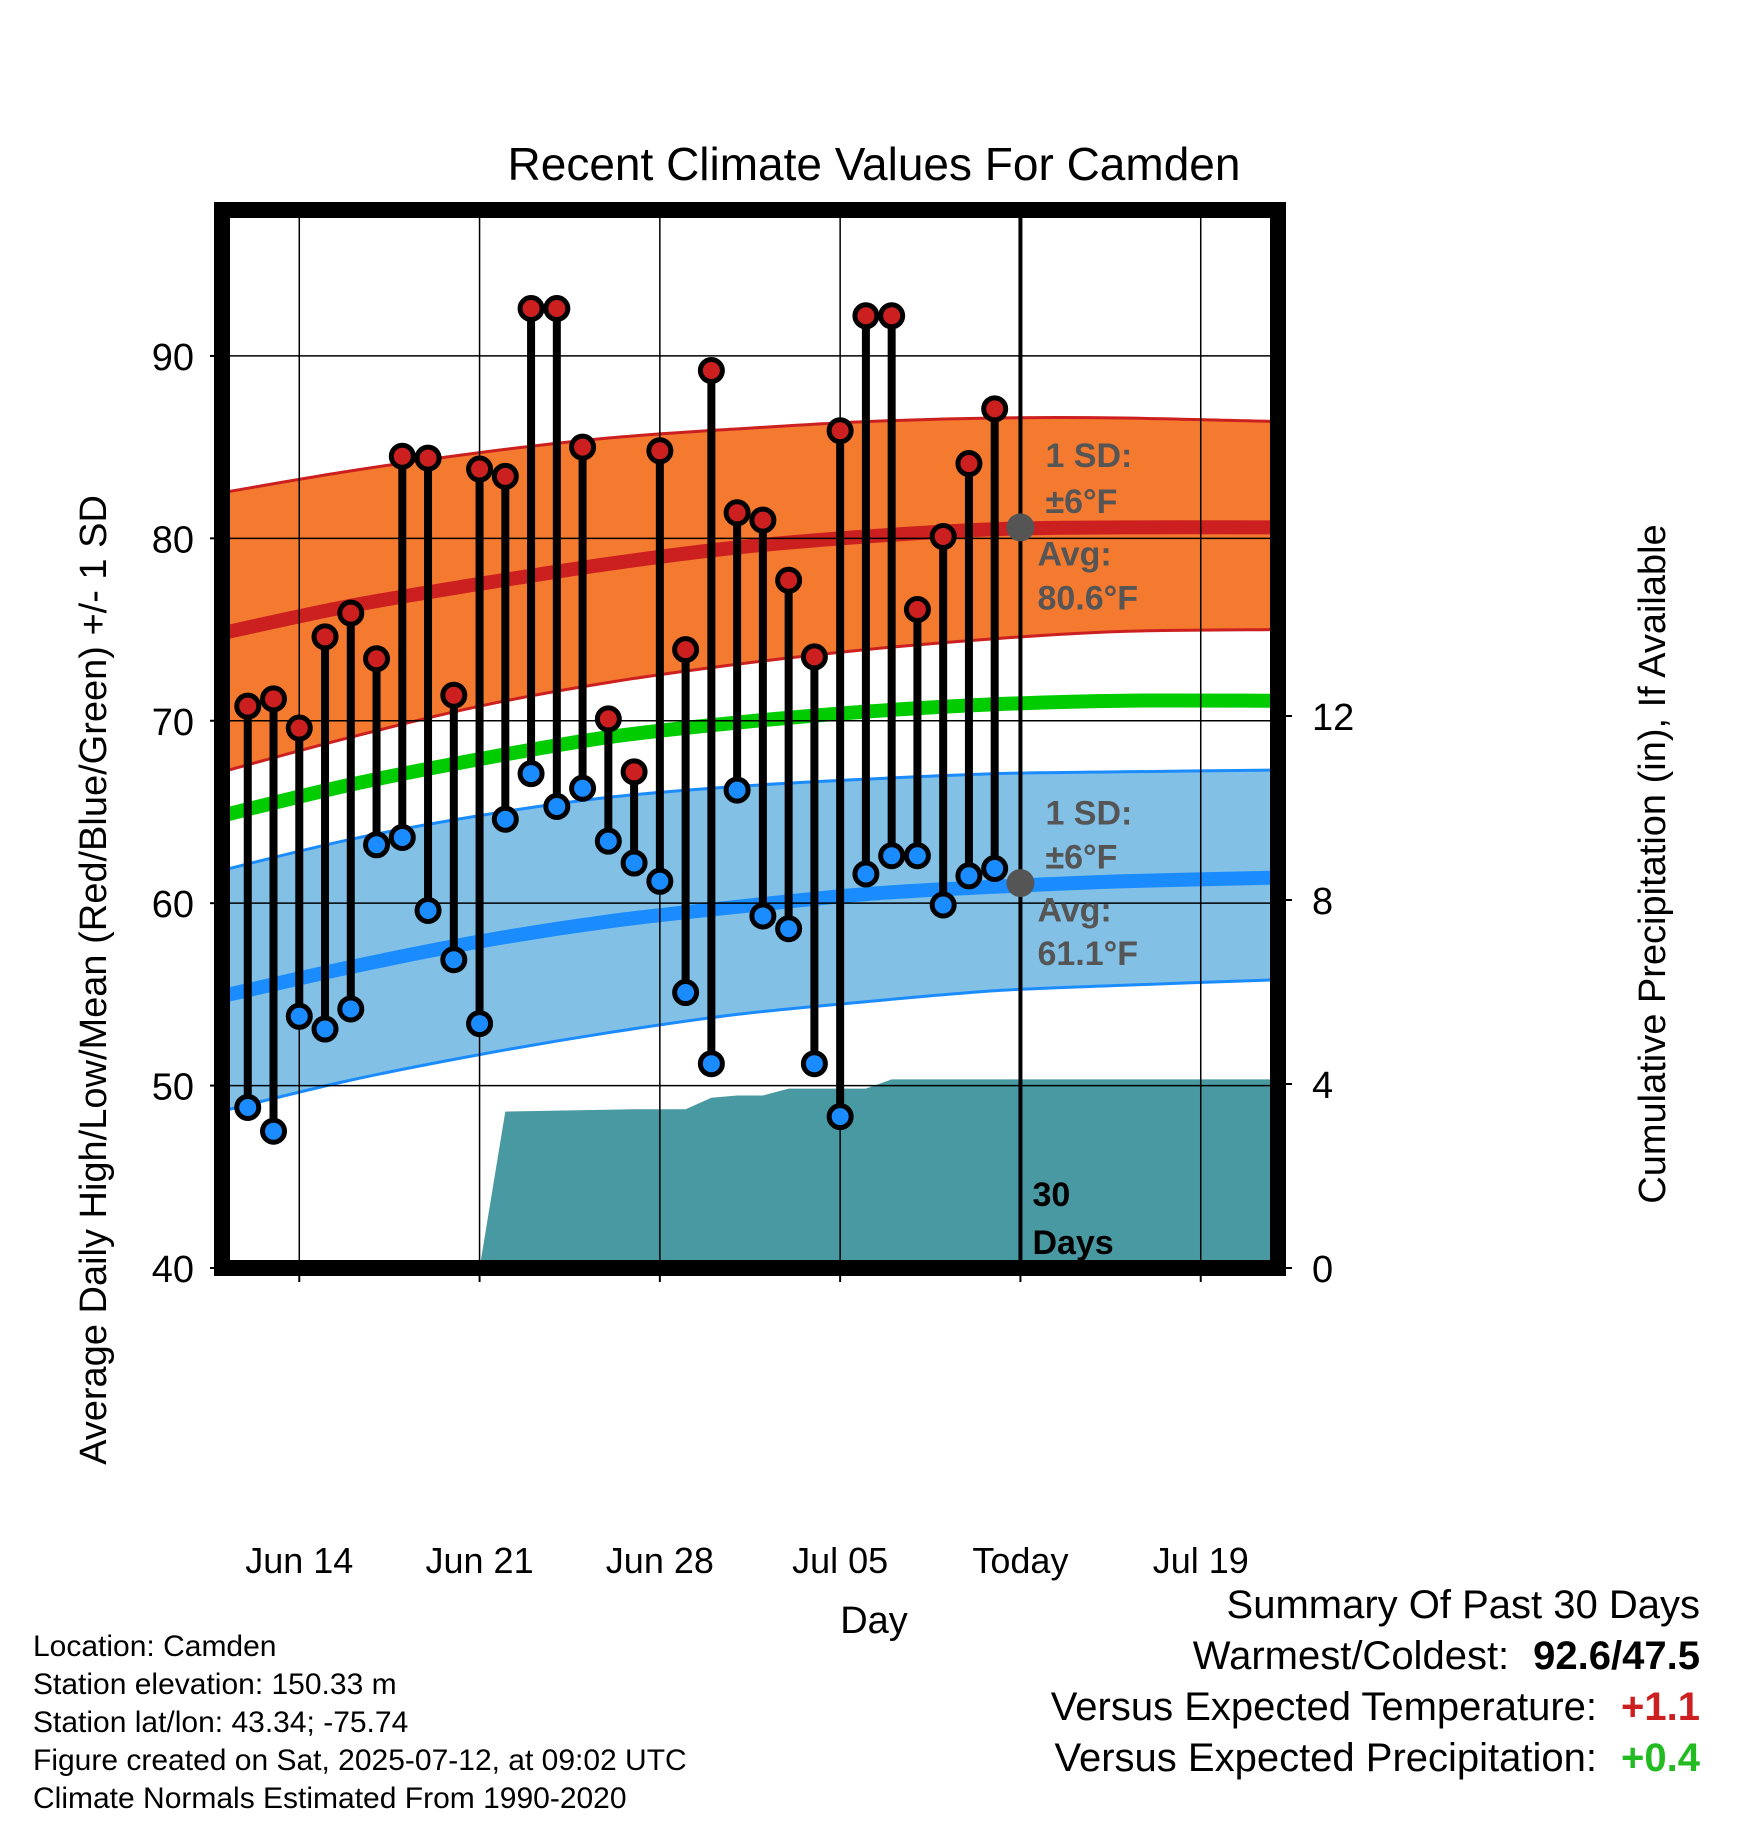 Image resolution: width=1748 pixels, height=1828 pixels. I want to click on y2-tick-label: 8, so click(1322, 902).